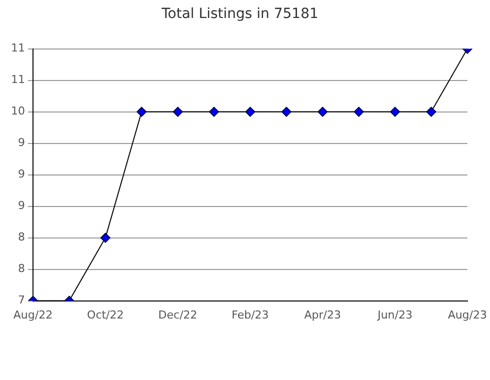 Image resolution: width=490 pixels, height=380 pixels. Describe the element at coordinates (239, 14) in the screenshot. I see `chart-title: Total Listings in 75181` at that location.